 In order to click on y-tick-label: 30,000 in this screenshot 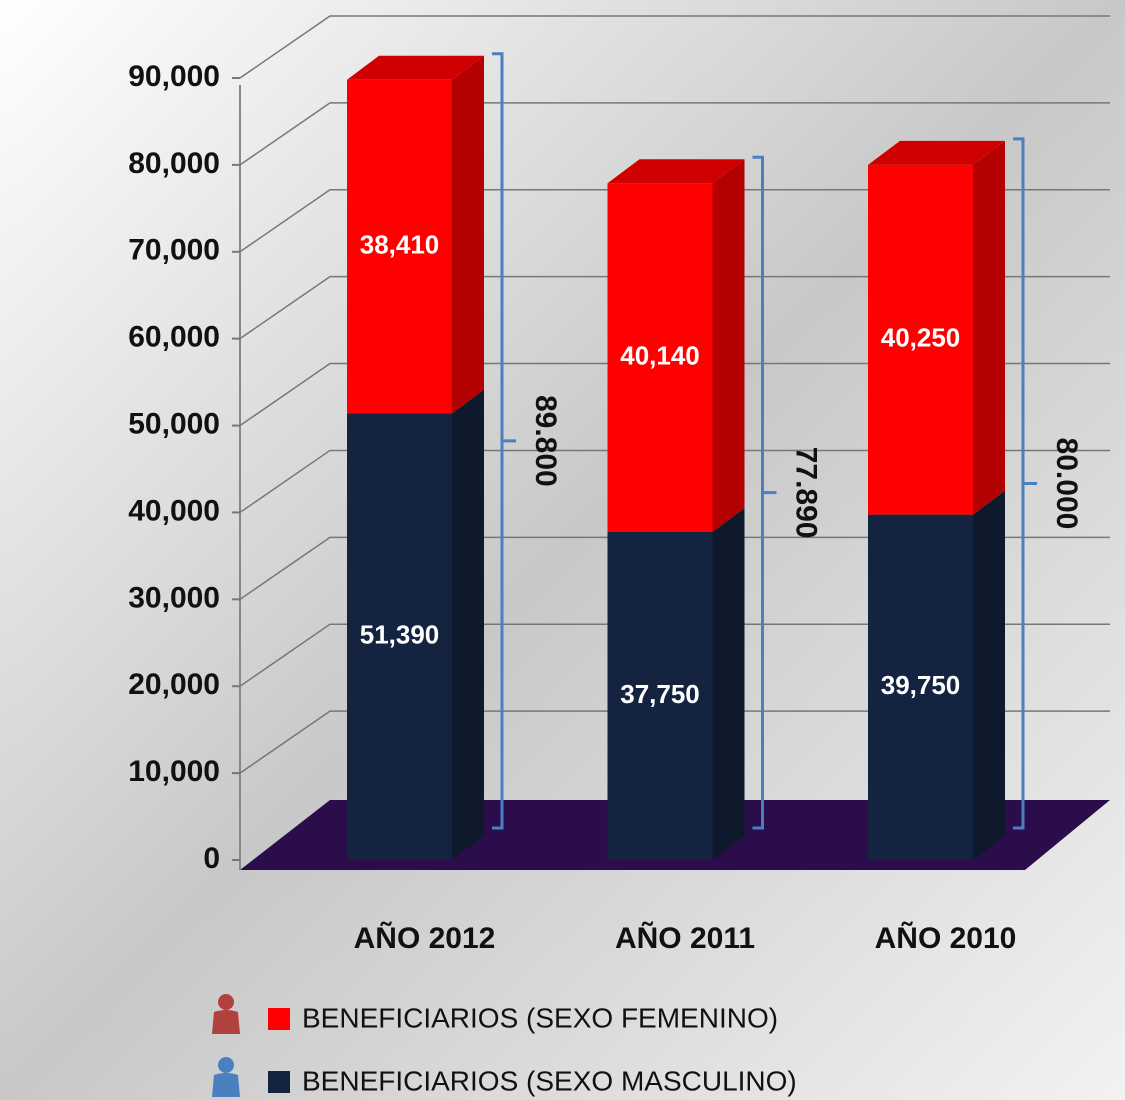, I will do `click(174, 597)`.